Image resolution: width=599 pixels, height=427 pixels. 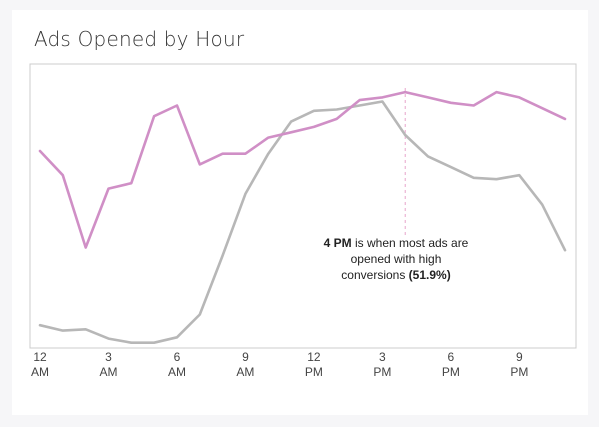 I want to click on x-tick-label-5-line-2: PM, so click(x=382, y=372).